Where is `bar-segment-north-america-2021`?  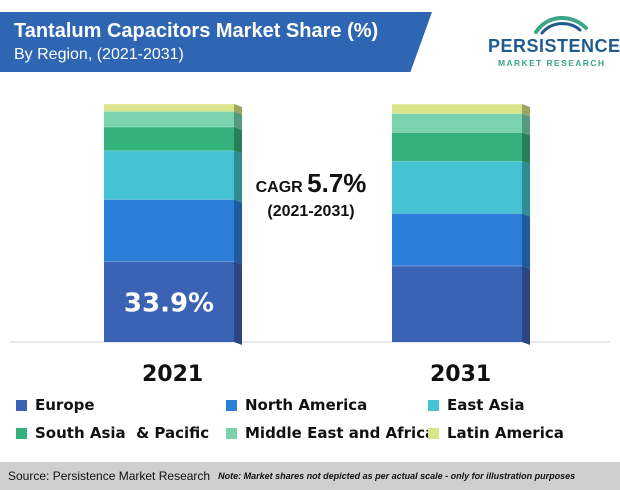 bar-segment-north-america-2021 is located at coordinates (173, 231).